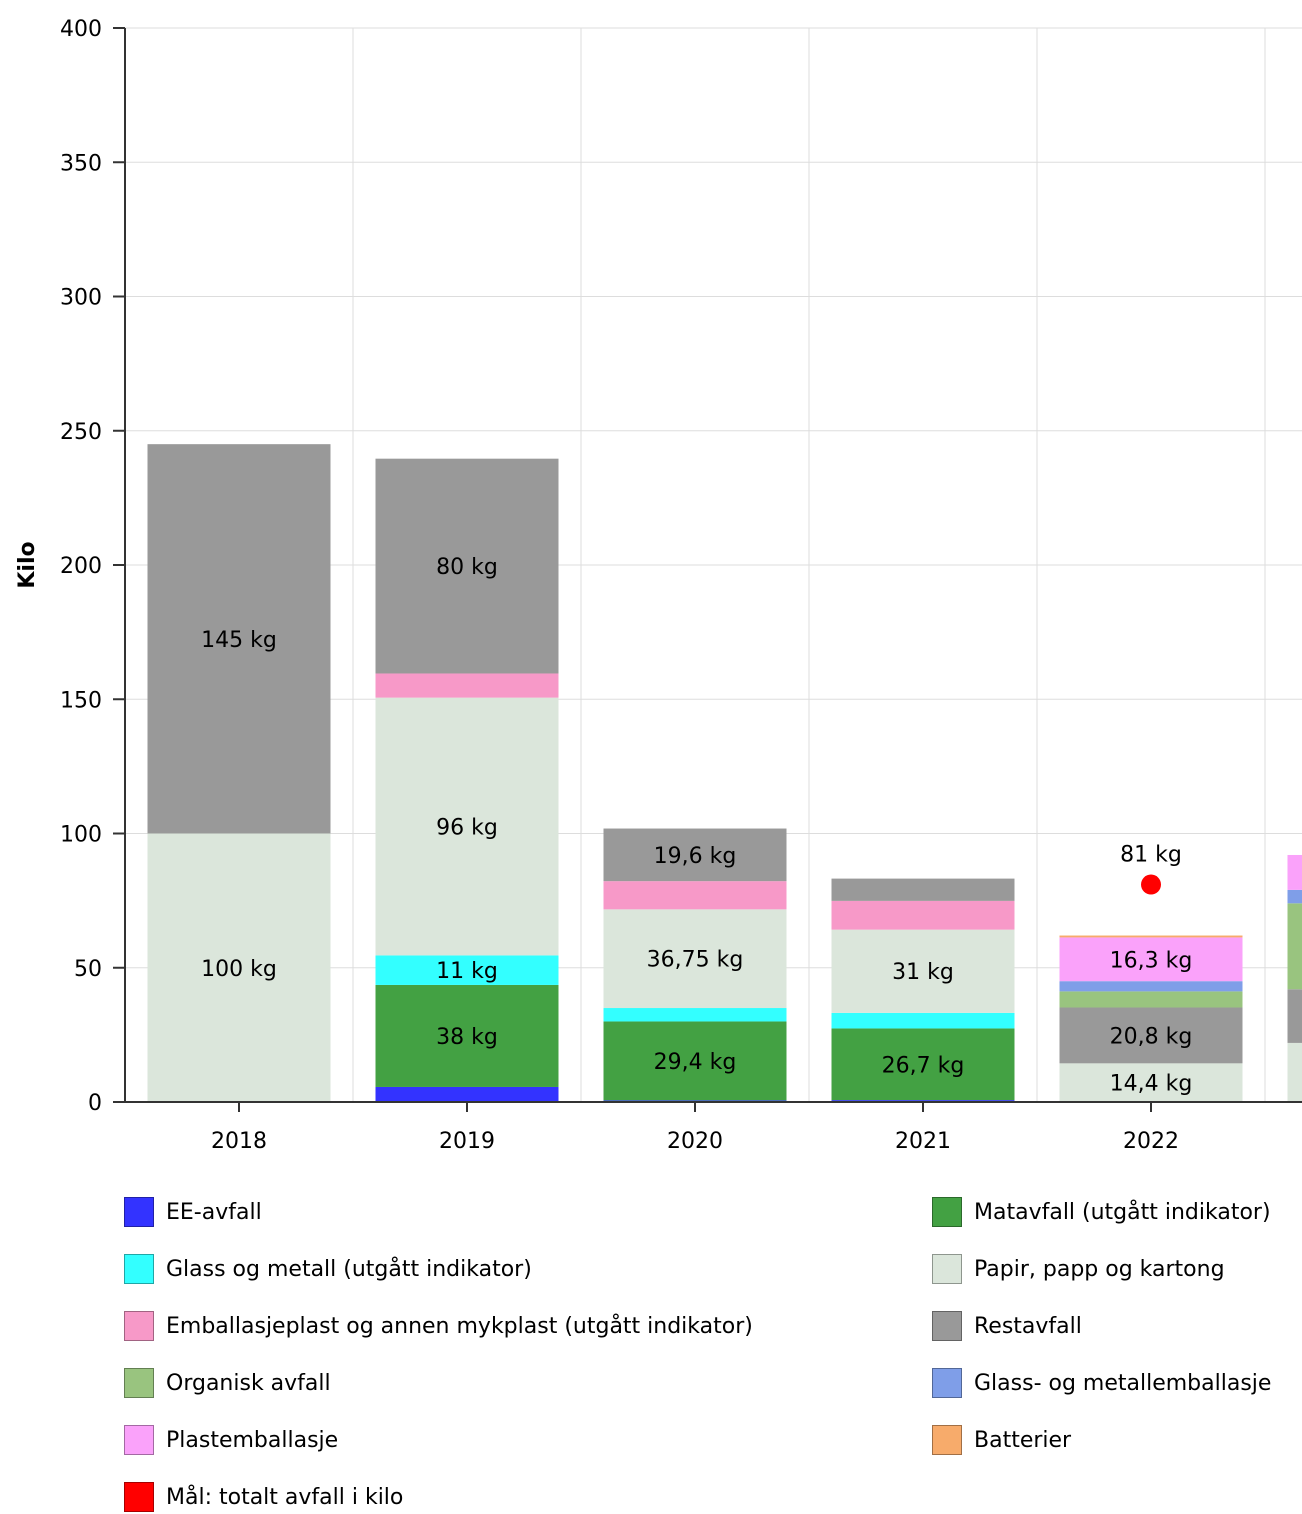  I want to click on legend-item: Organisk avfall, so click(227, 1383).